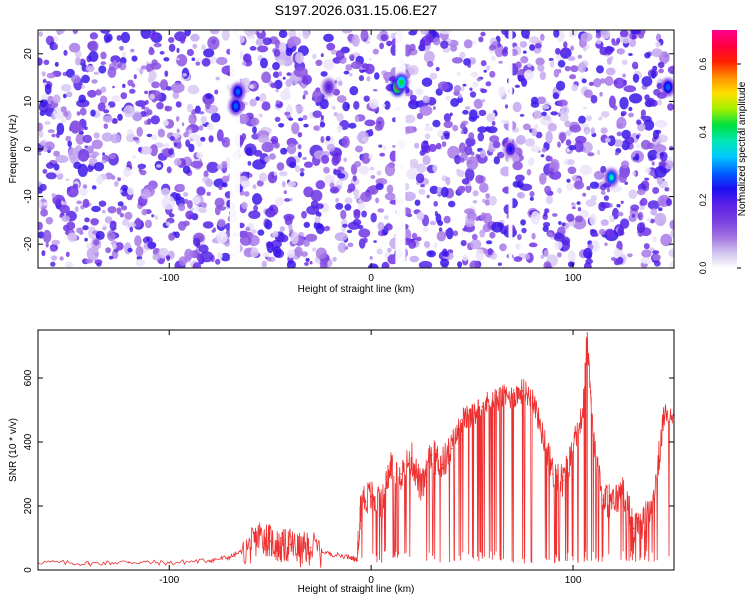  I want to click on y-tick-label: 200, so click(28, 505).